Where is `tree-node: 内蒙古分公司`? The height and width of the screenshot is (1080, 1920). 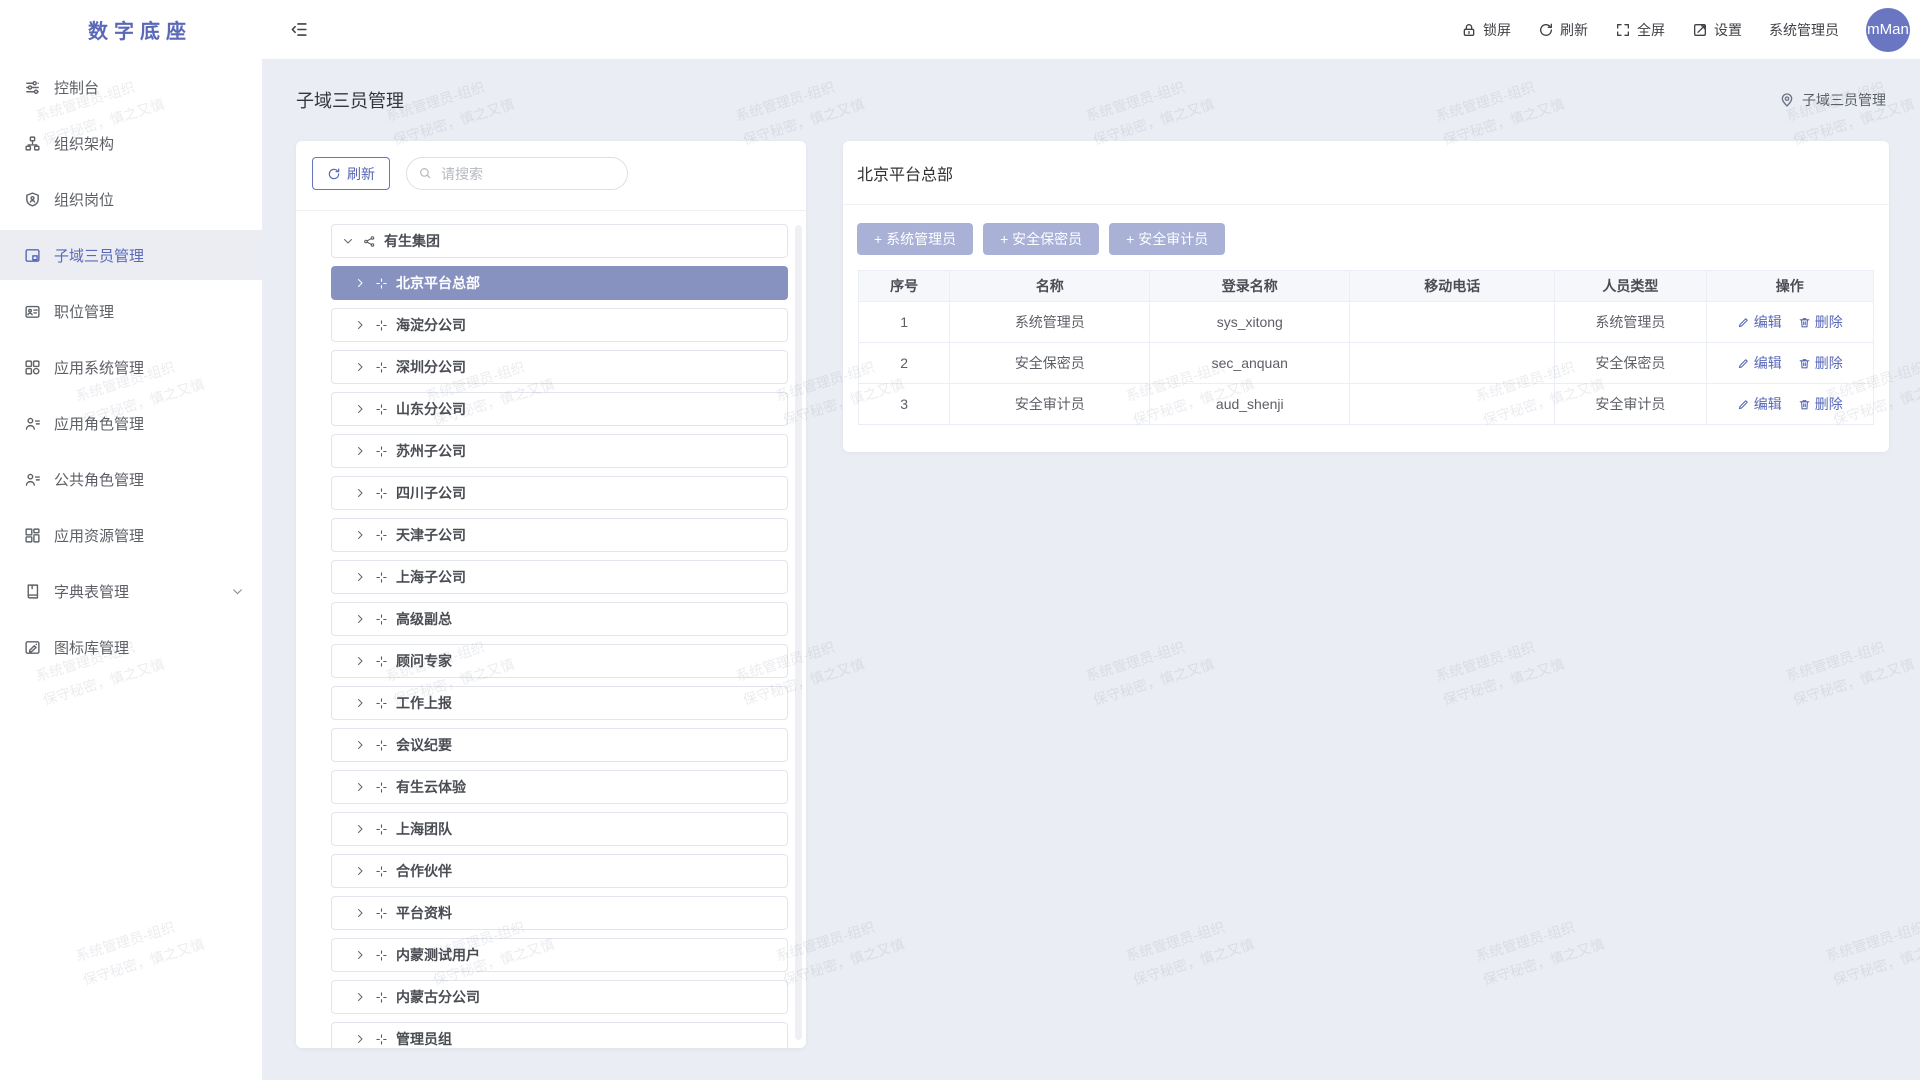 tree-node: 内蒙古分公司 is located at coordinates (559, 997).